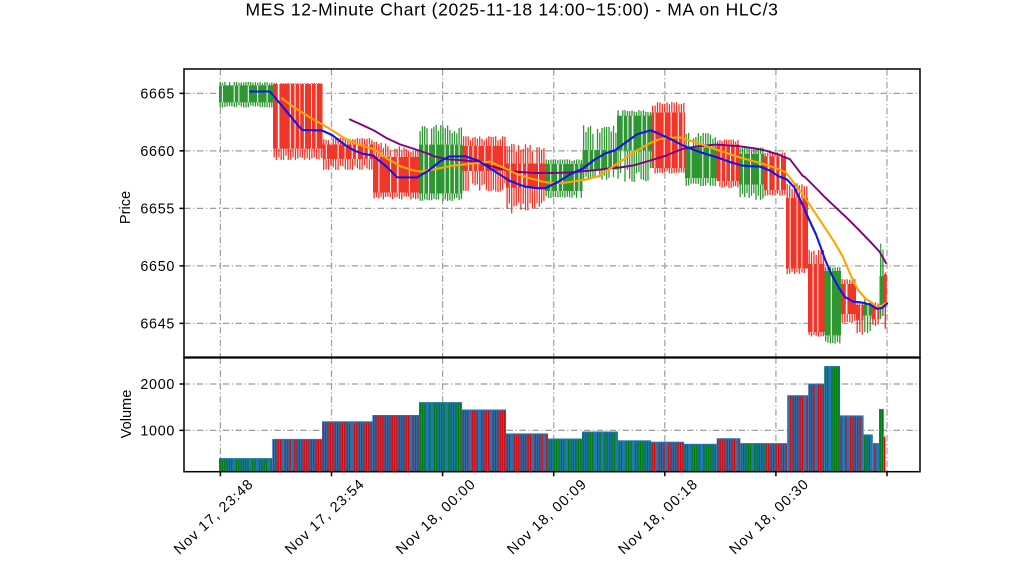 This screenshot has width=1022, height=580. I want to click on svg-text: 6665, so click(157, 94).